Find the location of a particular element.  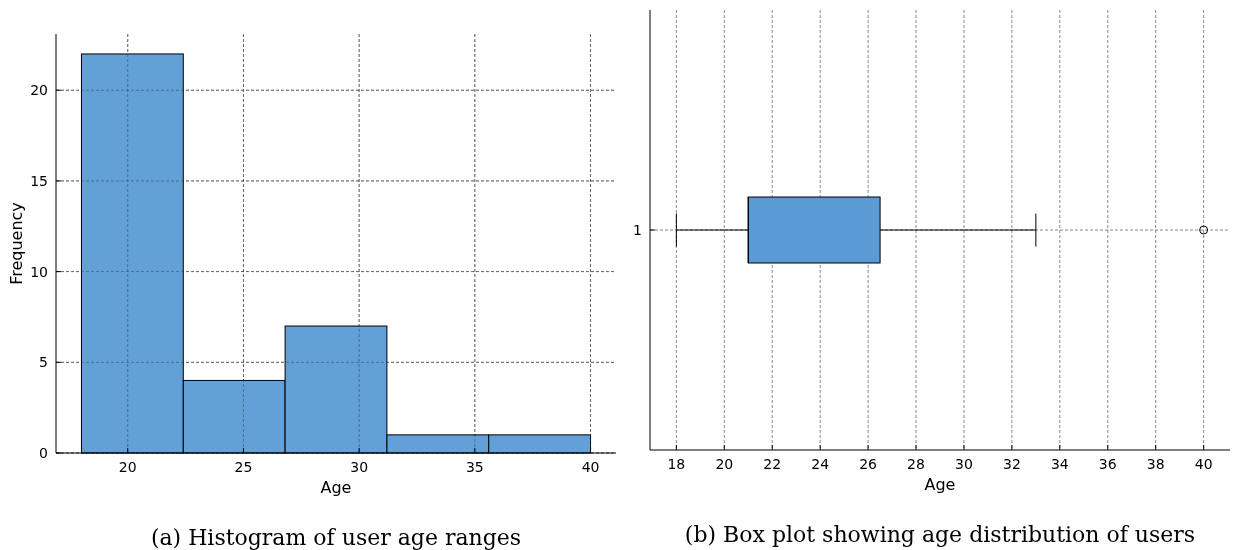

x-tick-label: 24 is located at coordinates (820, 464).